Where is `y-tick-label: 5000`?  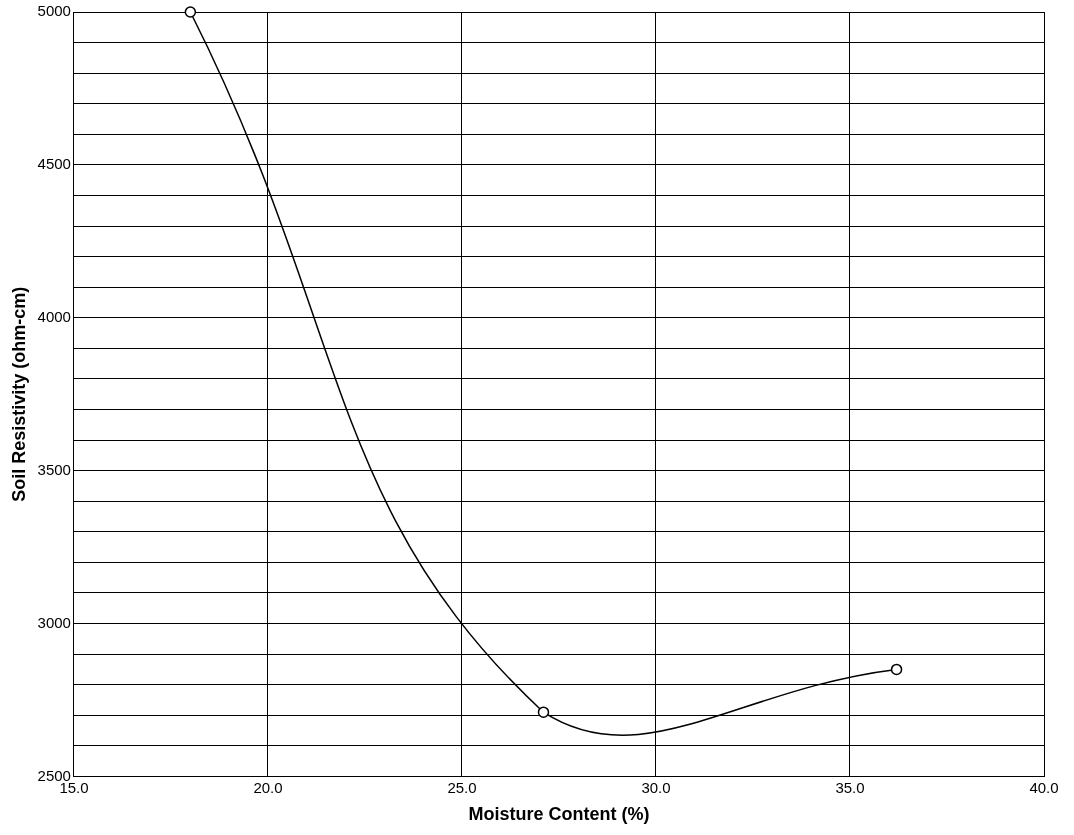 y-tick-label: 5000 is located at coordinates (54, 11).